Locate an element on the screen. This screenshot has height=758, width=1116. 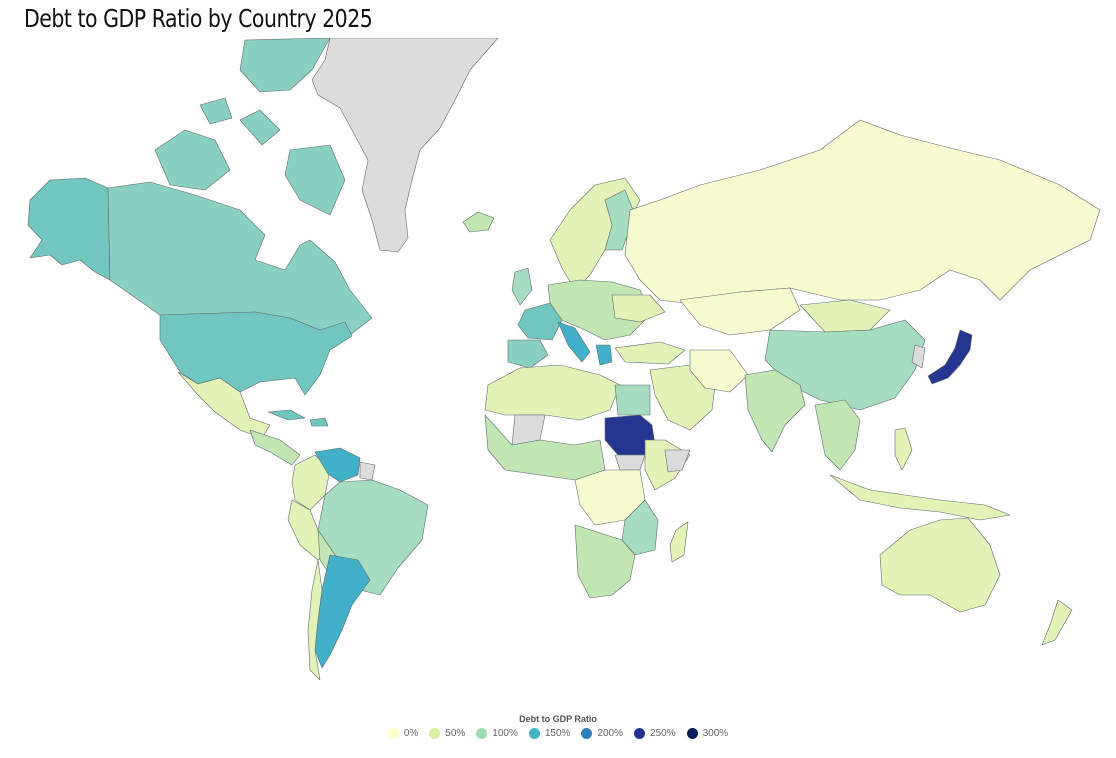
legend-label: 50% is located at coordinates (455, 733).